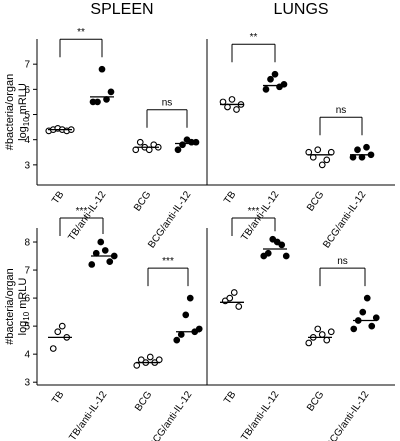 Image resolution: width=400 pixels, height=441 pixels. Describe the element at coordinates (300, 9) in the screenshot. I see `panel-title: LUNGS` at that location.